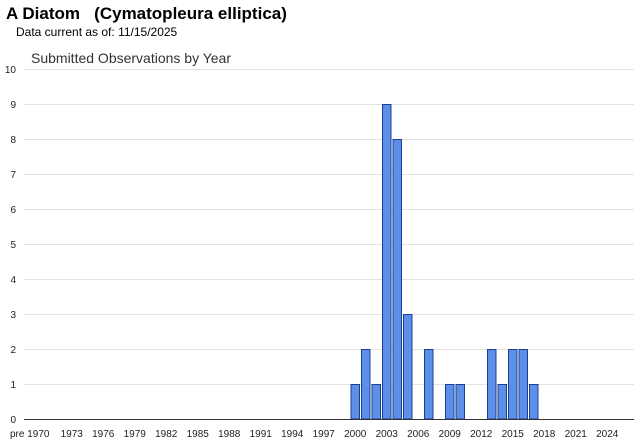  What do you see at coordinates (450, 402) in the screenshot?
I see `bar-2009` at bounding box center [450, 402].